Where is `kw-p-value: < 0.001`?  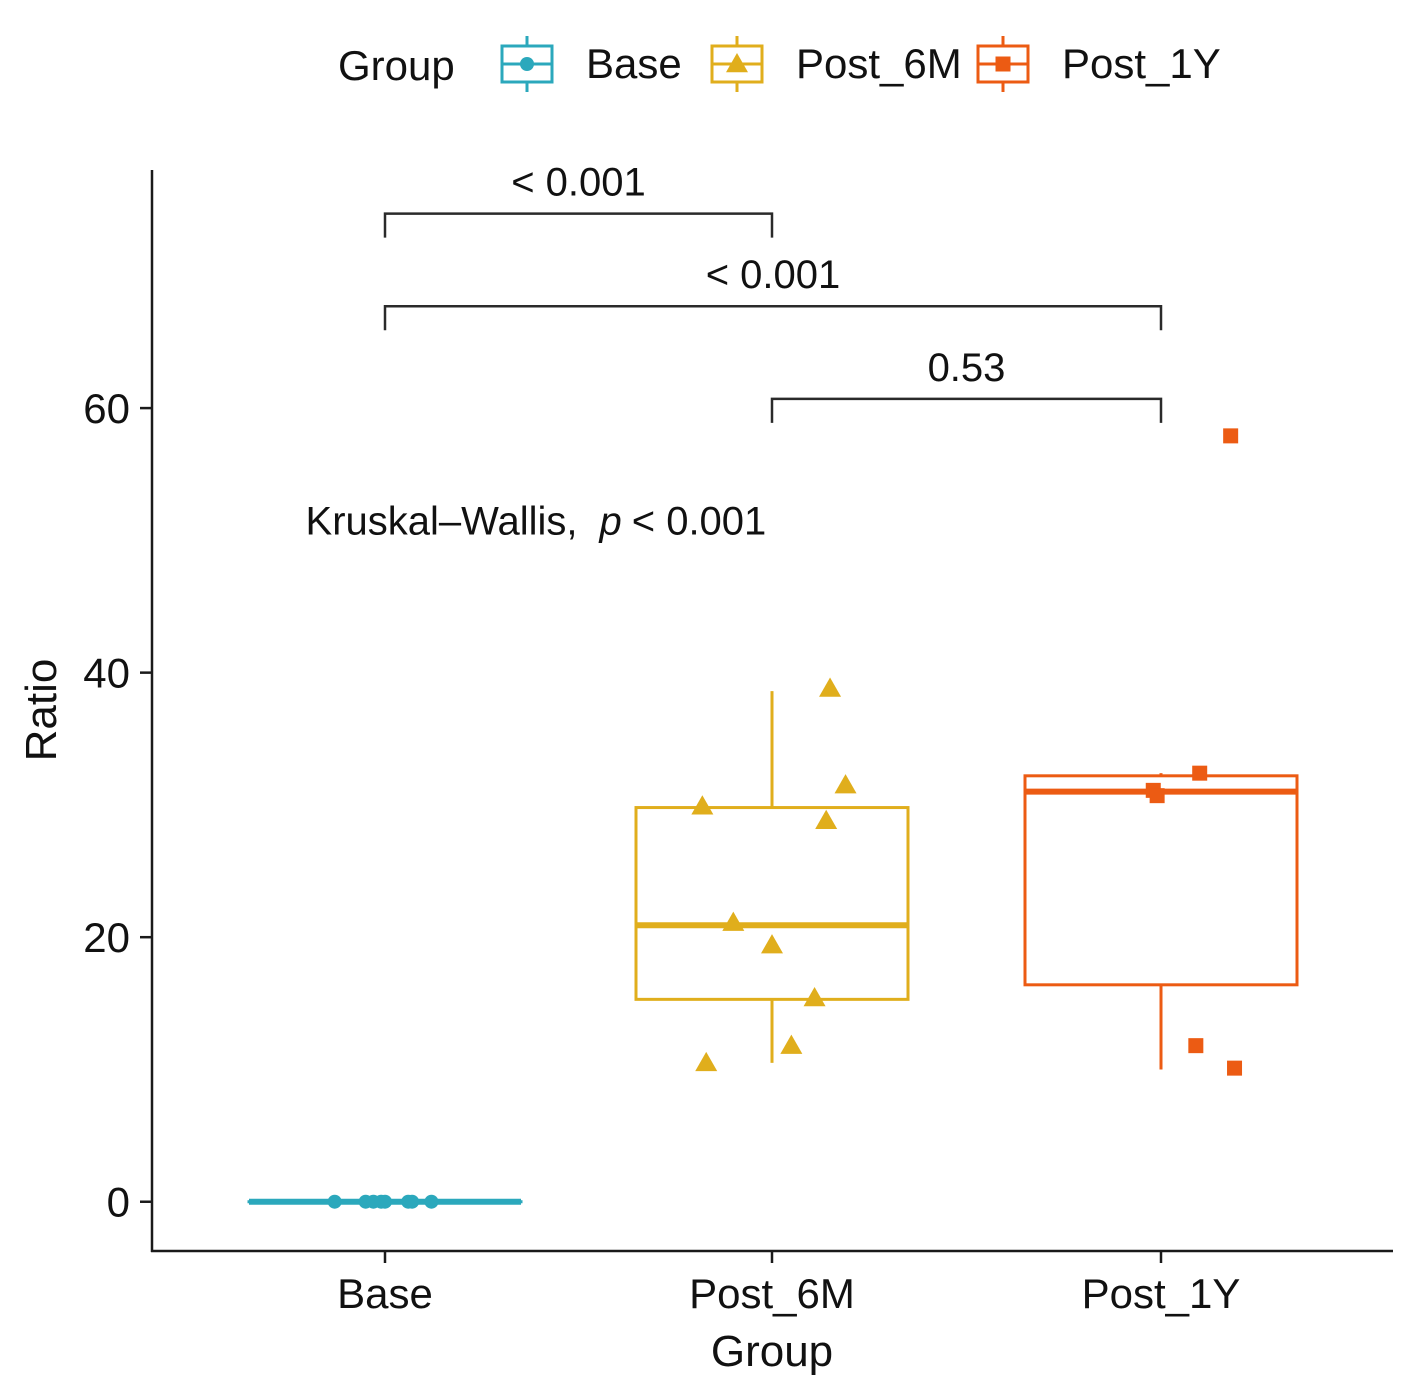
kw-p-value: < 0.001 is located at coordinates (699, 522).